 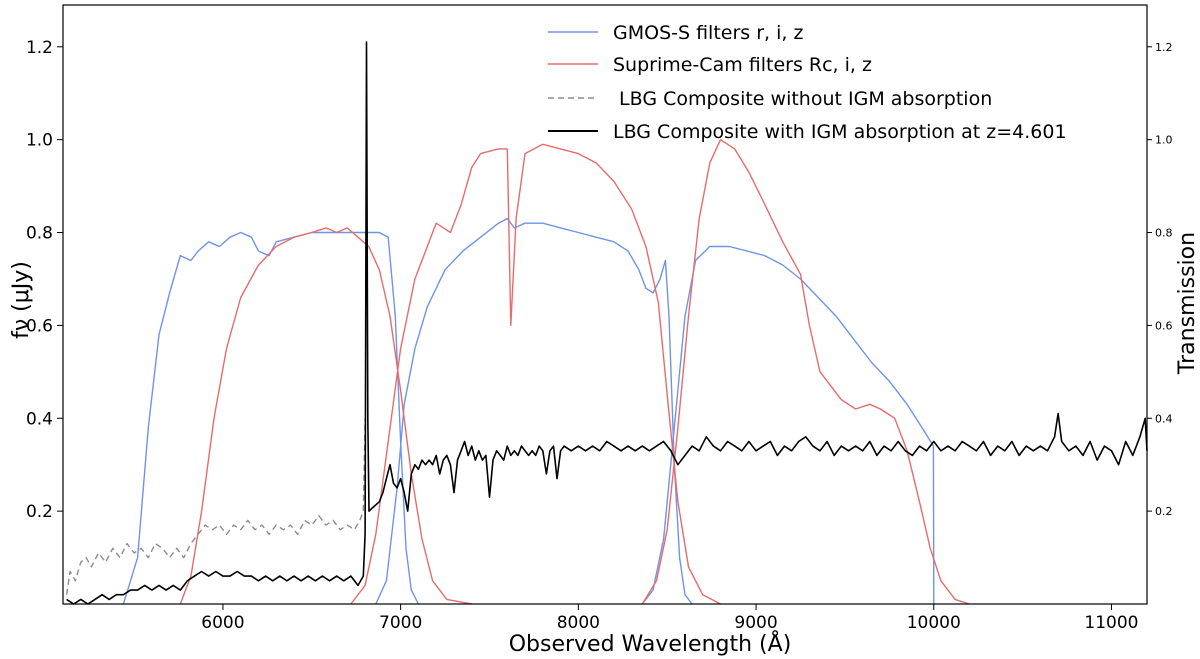 I want to click on x-axis-ticks: 6000 7000 8000 9000 10000 11000, so click(x=670, y=618).